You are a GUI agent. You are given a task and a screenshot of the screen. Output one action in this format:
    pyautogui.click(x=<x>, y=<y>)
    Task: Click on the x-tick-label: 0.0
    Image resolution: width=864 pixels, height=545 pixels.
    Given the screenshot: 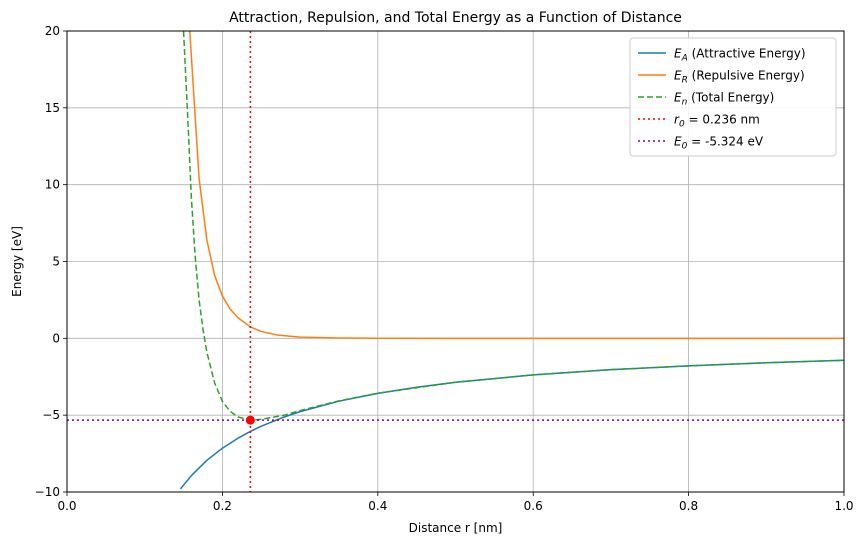 What is the action you would take?
    pyautogui.click(x=66, y=506)
    